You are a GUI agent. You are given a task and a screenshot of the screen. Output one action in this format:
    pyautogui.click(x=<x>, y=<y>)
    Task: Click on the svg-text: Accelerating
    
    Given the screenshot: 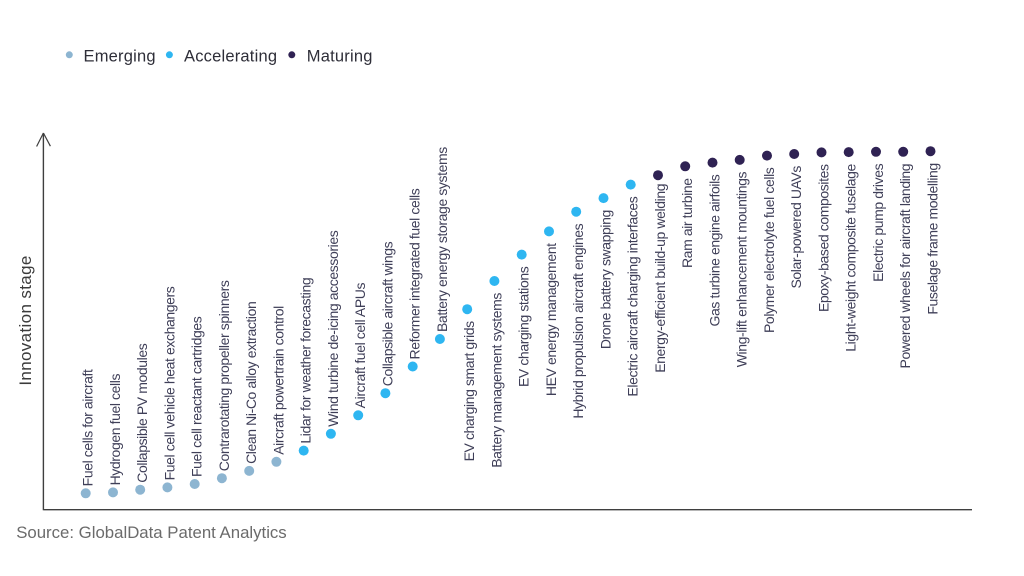 What is the action you would take?
    pyautogui.click(x=230, y=57)
    